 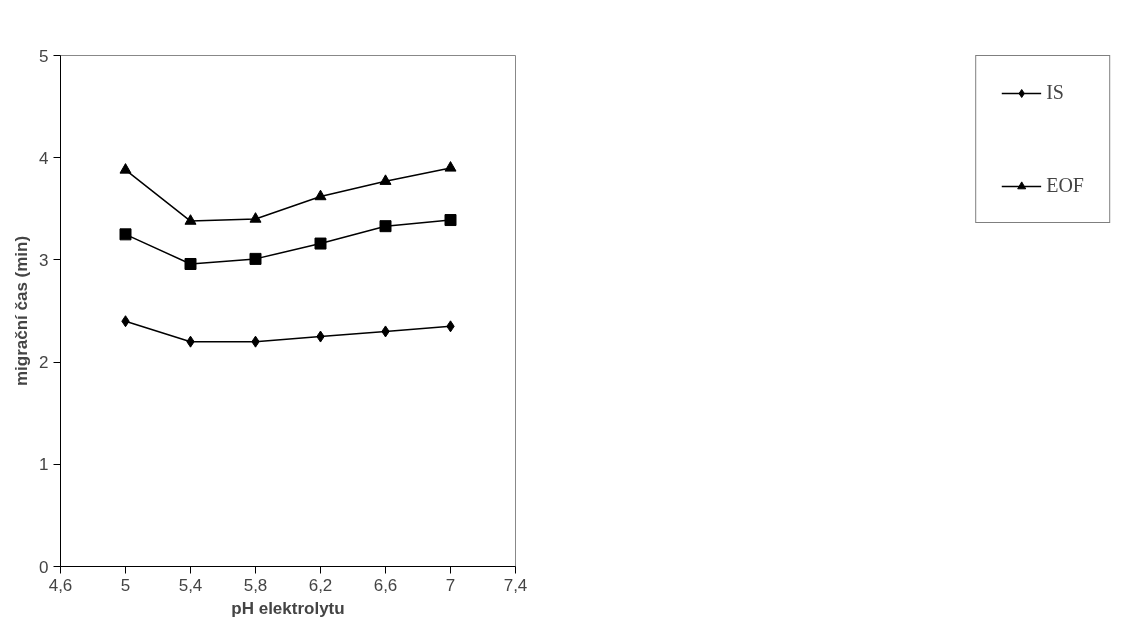 I want to click on x-tick-label: 5, so click(x=125, y=585).